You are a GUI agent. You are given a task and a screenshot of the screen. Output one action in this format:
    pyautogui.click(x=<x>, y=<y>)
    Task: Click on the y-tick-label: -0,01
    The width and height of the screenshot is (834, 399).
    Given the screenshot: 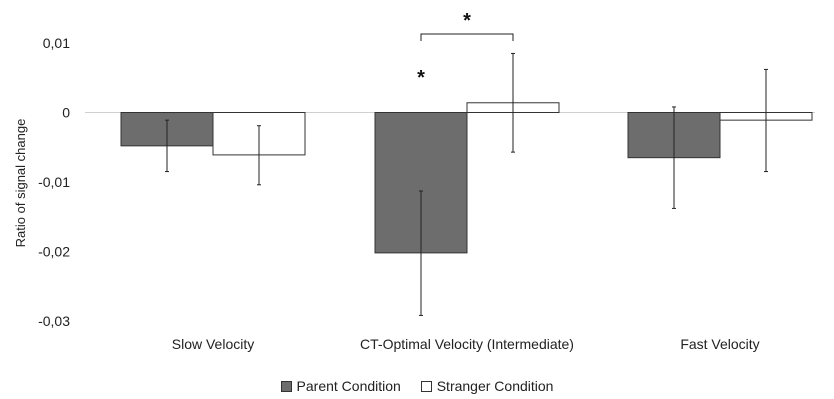 What is the action you would take?
    pyautogui.click(x=54, y=182)
    